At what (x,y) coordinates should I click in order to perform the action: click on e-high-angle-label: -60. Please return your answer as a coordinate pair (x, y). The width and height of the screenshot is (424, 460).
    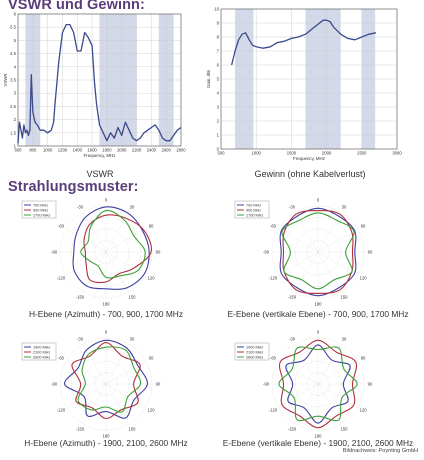
    Looking at the image, I should click on (273, 358).